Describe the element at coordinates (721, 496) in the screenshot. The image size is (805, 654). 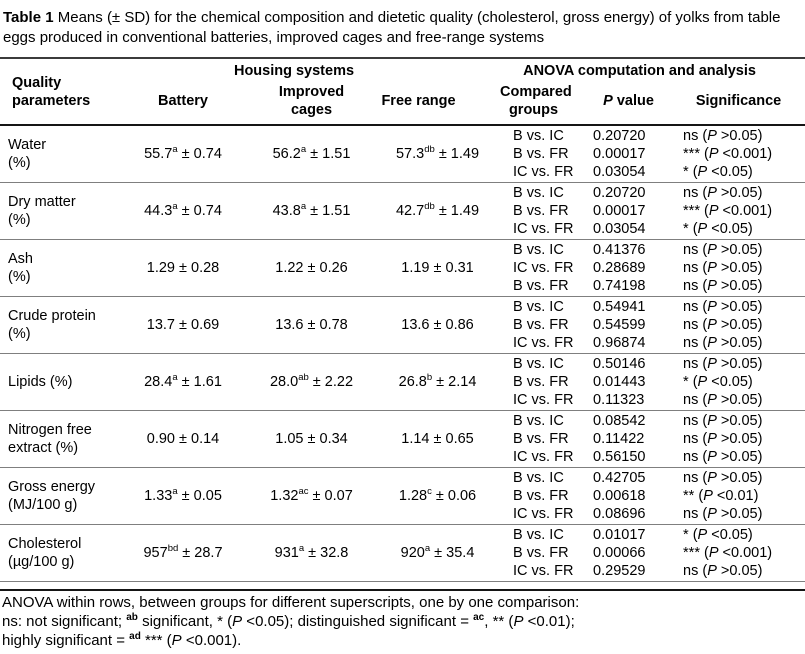
I see `significance-line: ** (P <0.01)` at that location.